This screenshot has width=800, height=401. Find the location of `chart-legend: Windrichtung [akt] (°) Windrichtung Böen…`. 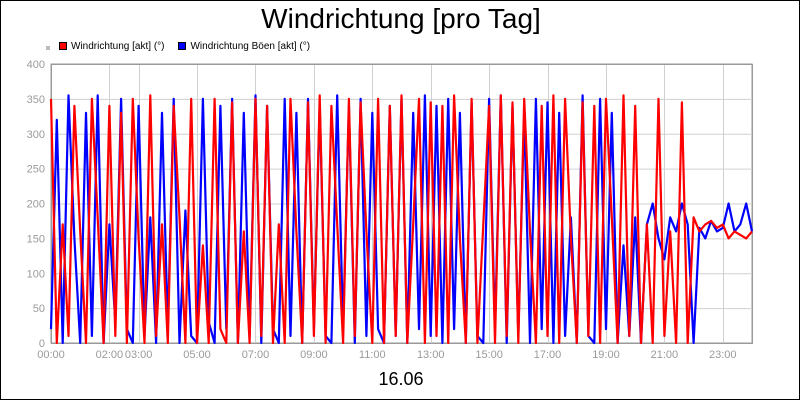

chart-legend: Windrichtung [akt] (°) Windrichtung Böen… is located at coordinates (185, 46).